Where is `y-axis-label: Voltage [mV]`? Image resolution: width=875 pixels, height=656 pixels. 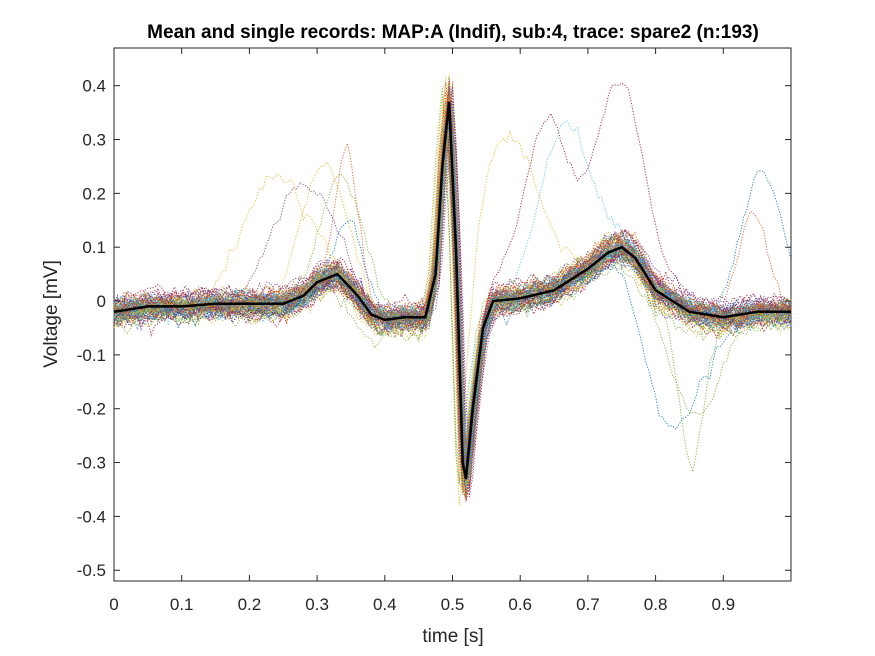
y-axis-label: Voltage [mV] is located at coordinates (51, 314).